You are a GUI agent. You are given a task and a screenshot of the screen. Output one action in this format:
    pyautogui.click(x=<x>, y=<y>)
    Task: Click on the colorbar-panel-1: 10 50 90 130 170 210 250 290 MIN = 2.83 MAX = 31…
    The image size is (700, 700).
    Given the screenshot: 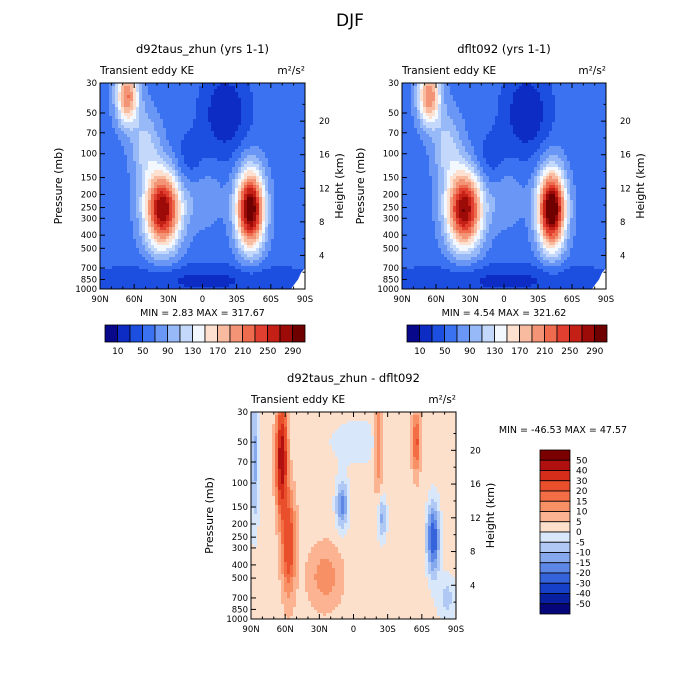 What is the action you would take?
    pyautogui.click(x=205, y=332)
    